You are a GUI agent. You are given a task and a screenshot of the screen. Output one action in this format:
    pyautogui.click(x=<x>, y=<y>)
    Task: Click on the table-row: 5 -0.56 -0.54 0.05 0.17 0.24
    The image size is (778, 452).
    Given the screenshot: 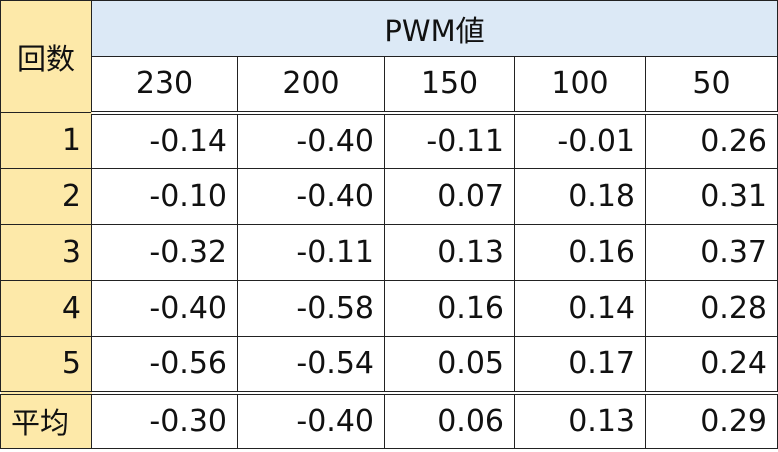 What is the action you would take?
    pyautogui.click(x=389, y=364)
    